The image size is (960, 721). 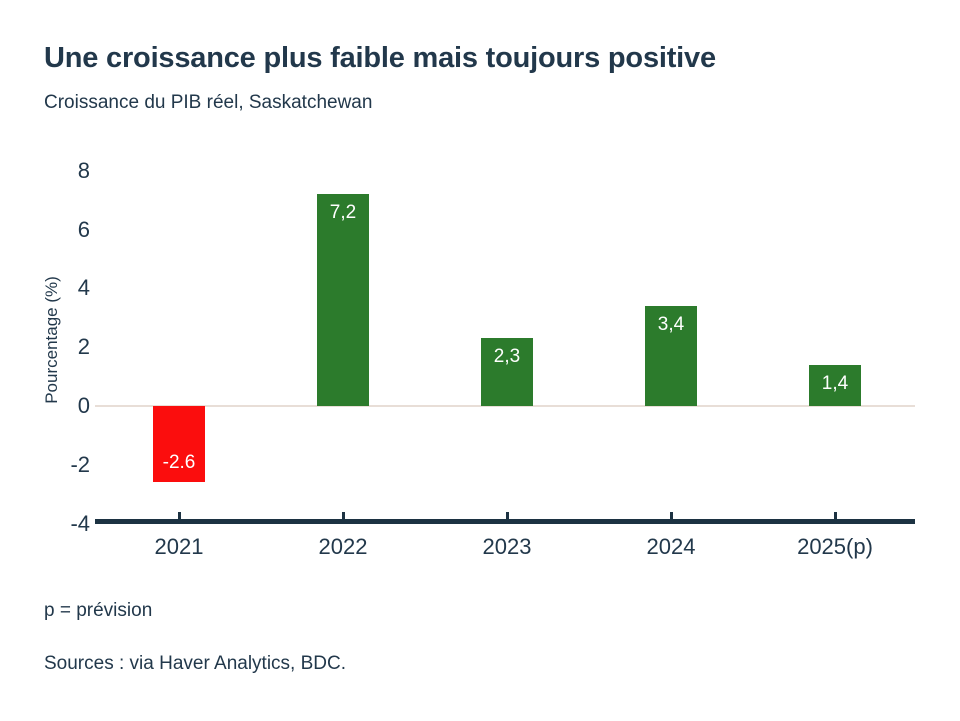 What do you see at coordinates (179, 463) in the screenshot?
I see `bar-value-label: -2.6` at bounding box center [179, 463].